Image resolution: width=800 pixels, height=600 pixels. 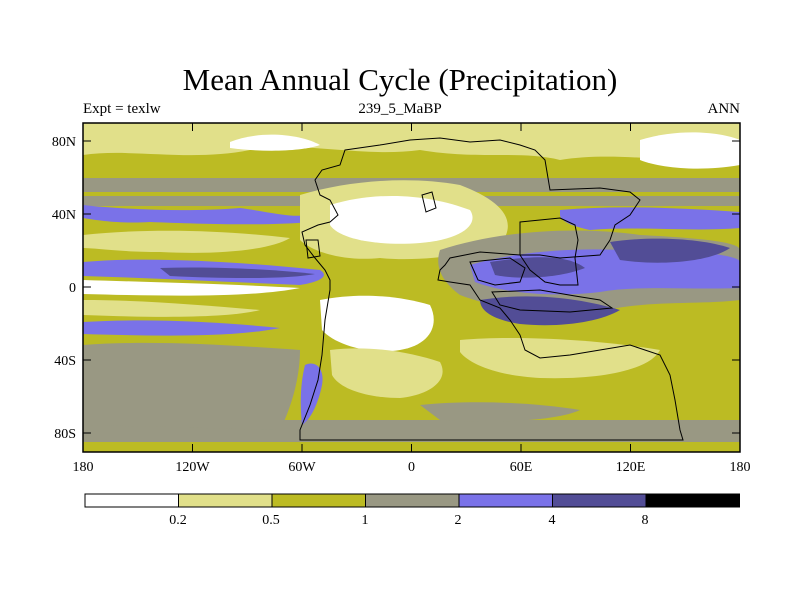 I want to click on colorbar-label-4: 4, so click(x=552, y=520).